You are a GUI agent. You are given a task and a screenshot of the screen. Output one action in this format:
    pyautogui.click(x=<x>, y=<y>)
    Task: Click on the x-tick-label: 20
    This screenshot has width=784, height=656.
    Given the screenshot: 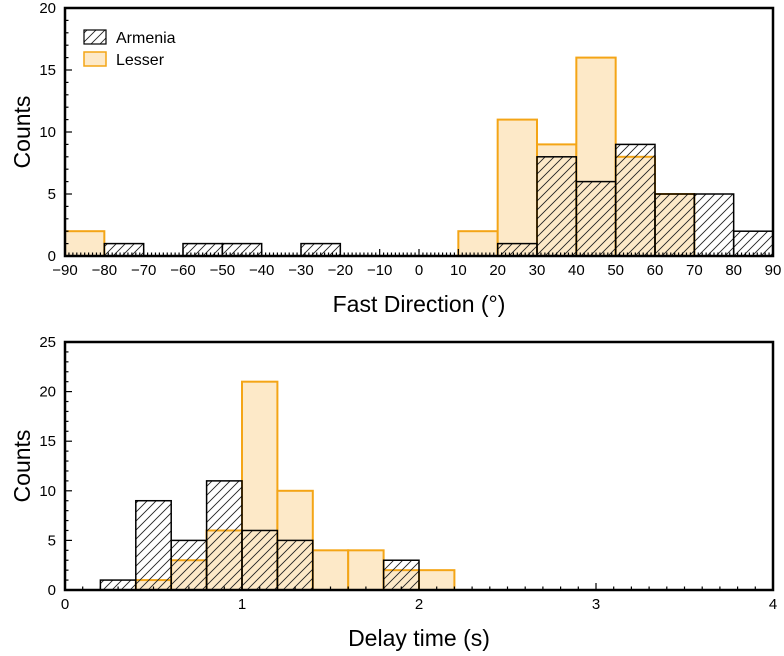 What is the action you would take?
    pyautogui.click(x=497, y=270)
    